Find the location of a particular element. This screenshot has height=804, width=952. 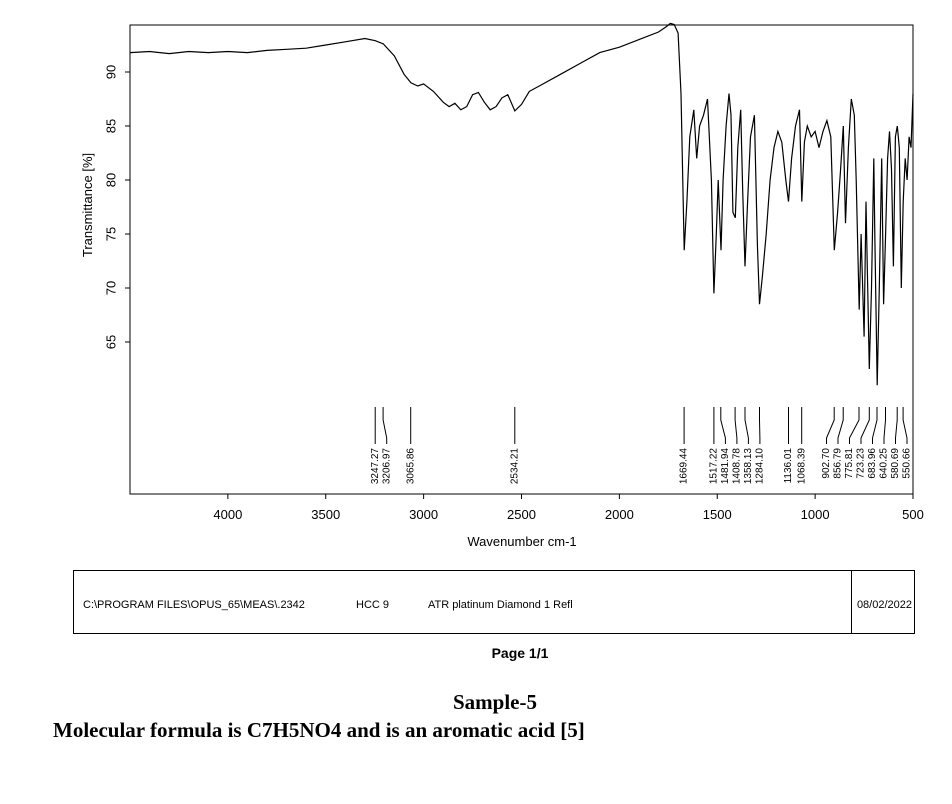

y-tick-label: 85 is located at coordinates (110, 126).